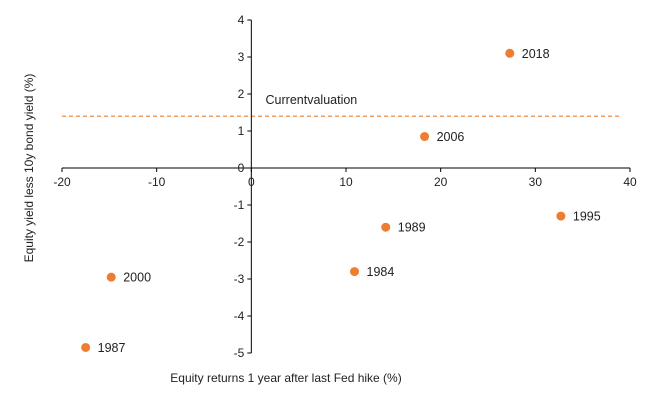 This screenshot has width=660, height=400. I want to click on point-label-1989: 1989, so click(412, 228).